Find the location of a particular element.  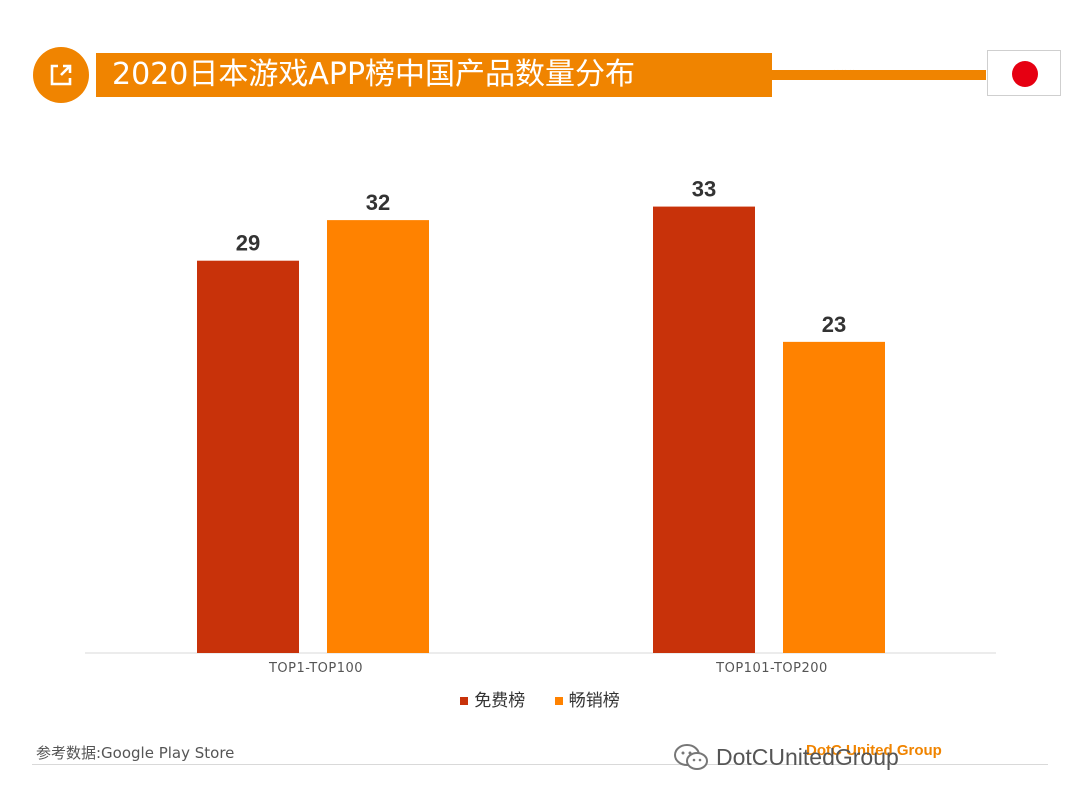

data-label-grossing-1: 32 is located at coordinates (378, 202).